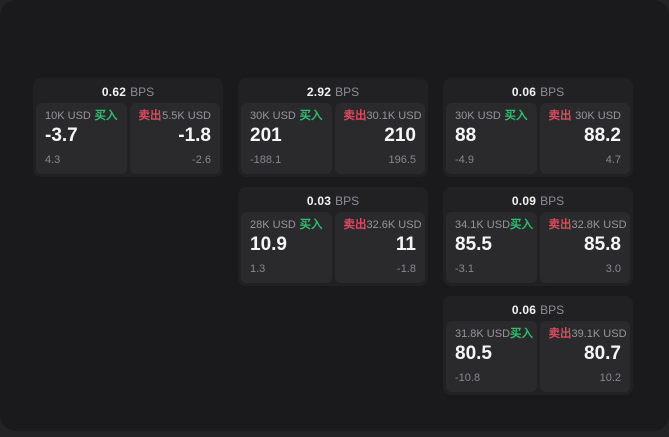 Image resolution: width=669 pixels, height=437 pixels. Describe the element at coordinates (379, 247) in the screenshot. I see `sell-panel: 卖出 32.6K USD 11 -1.8` at that location.